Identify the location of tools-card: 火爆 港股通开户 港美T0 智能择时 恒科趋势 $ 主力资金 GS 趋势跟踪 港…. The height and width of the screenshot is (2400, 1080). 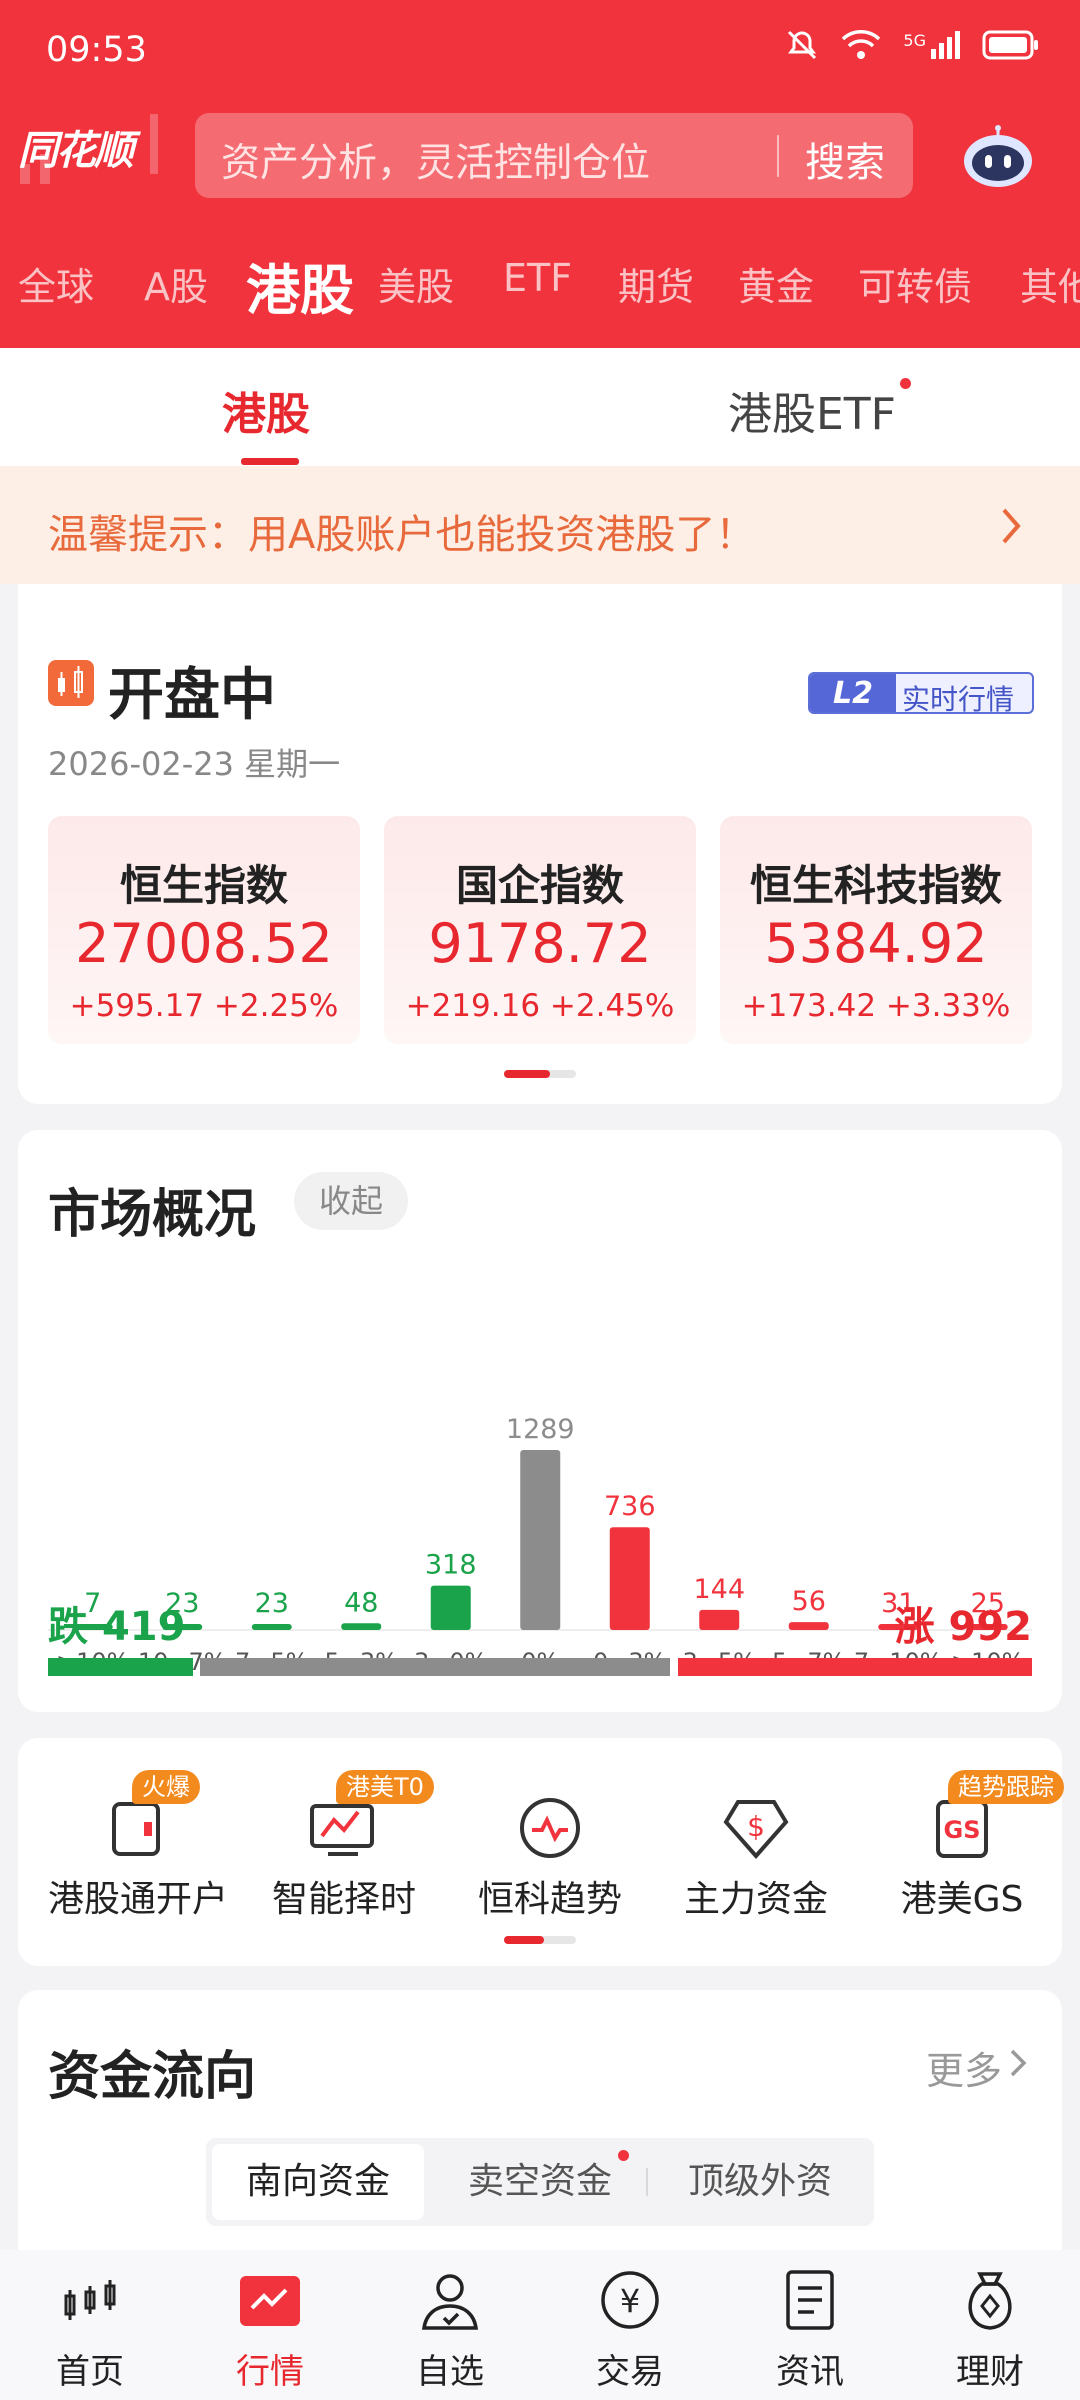
(541, 1852).